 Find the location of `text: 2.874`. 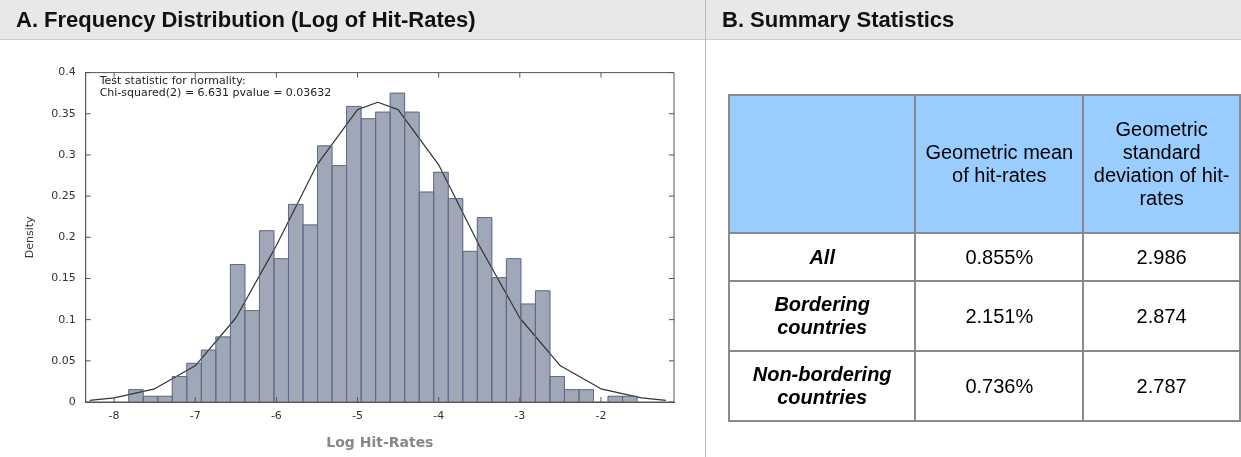

text: 2.874 is located at coordinates (1161, 315).